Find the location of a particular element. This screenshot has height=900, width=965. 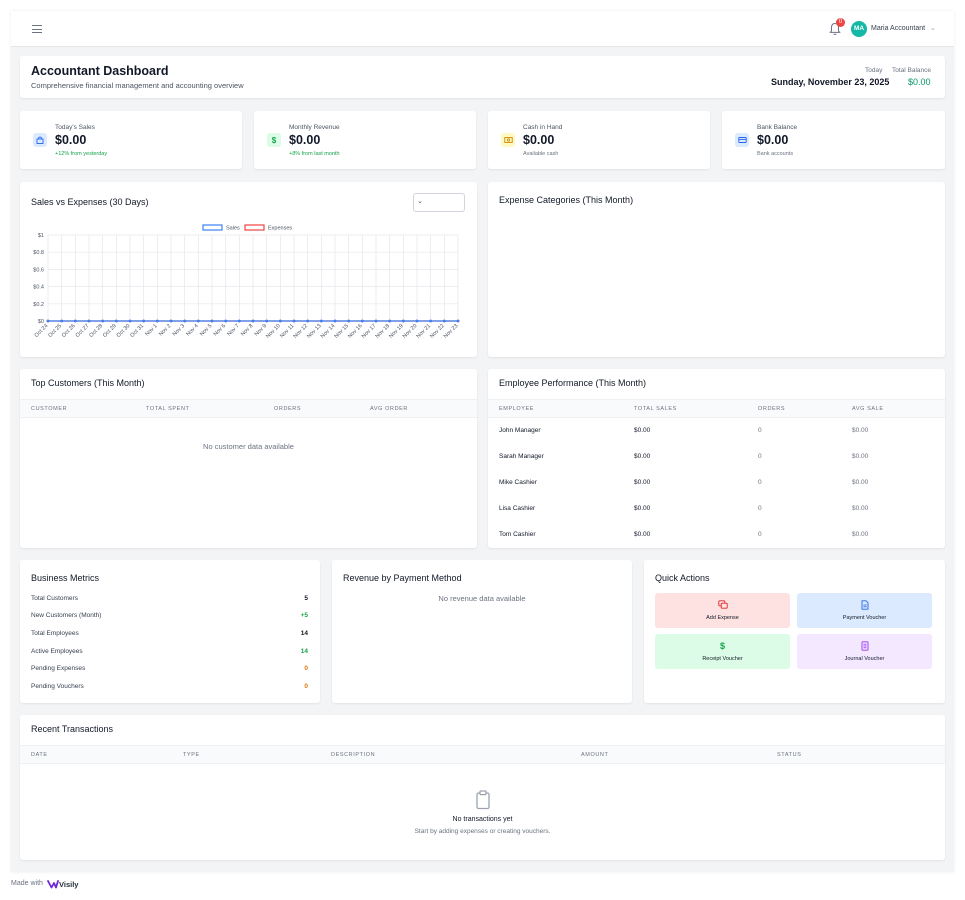

column-header: Avg Order is located at coordinates (389, 409).